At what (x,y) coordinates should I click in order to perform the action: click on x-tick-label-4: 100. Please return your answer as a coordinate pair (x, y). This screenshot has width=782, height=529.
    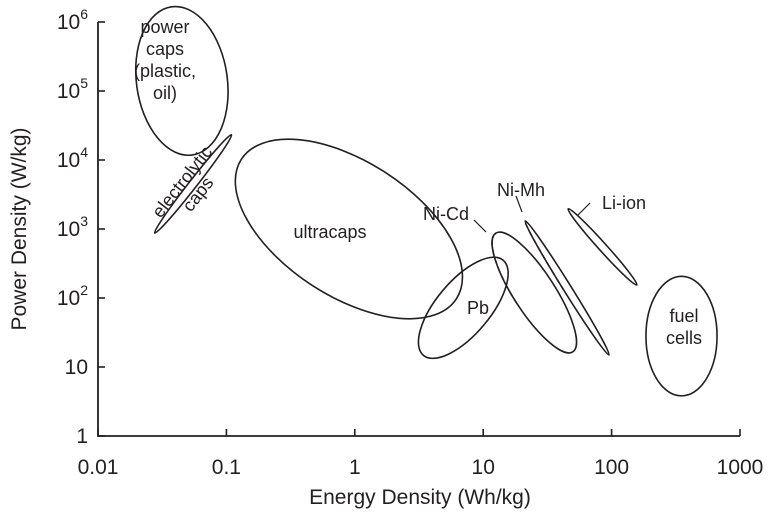
    Looking at the image, I should click on (611, 467).